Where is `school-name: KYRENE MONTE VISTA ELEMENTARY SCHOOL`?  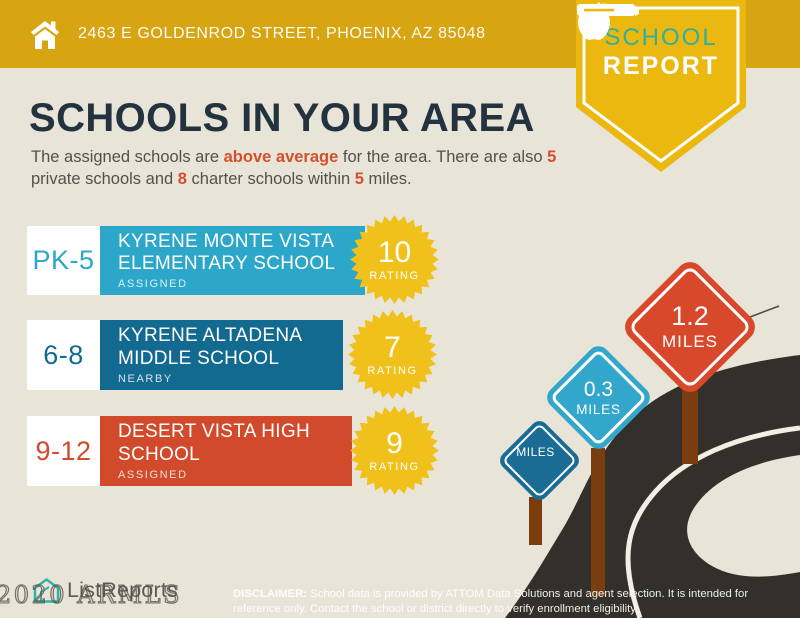 school-name: KYRENE MONTE VISTA ELEMENTARY SCHOOL is located at coordinates (227, 252).